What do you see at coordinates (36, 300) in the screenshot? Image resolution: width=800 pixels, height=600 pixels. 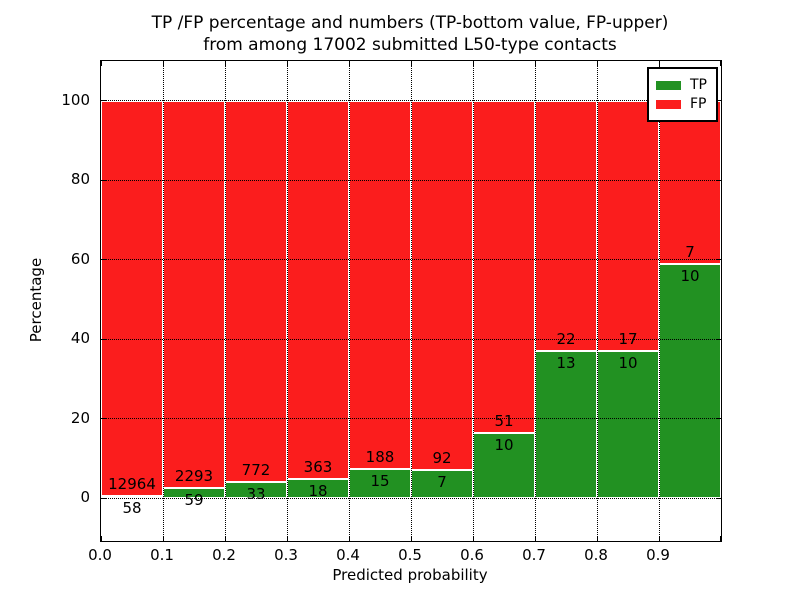 I see `y-axis-label: Percentage` at bounding box center [36, 300].